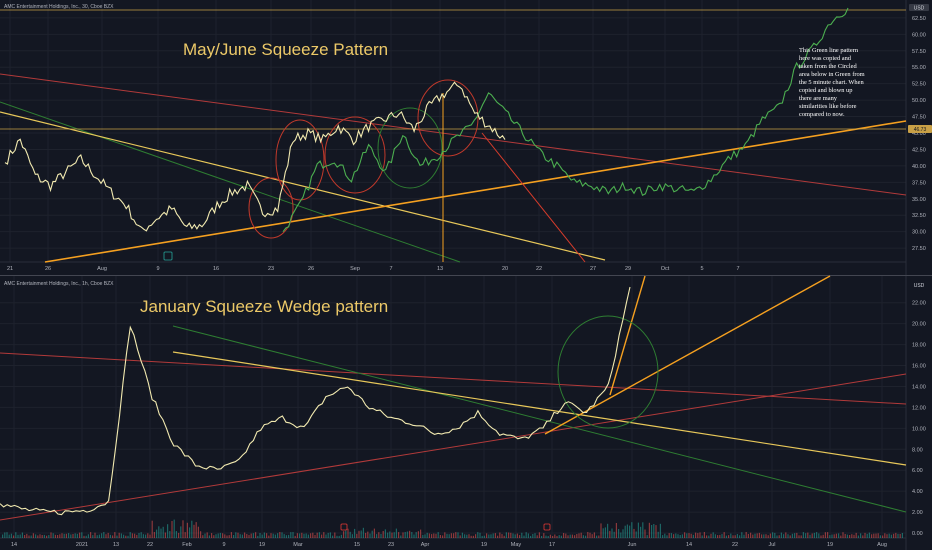 The image size is (932, 550). Describe the element at coordinates (919, 408) in the screenshot. I see `bottom-y-tick-label: 12.00` at that location.